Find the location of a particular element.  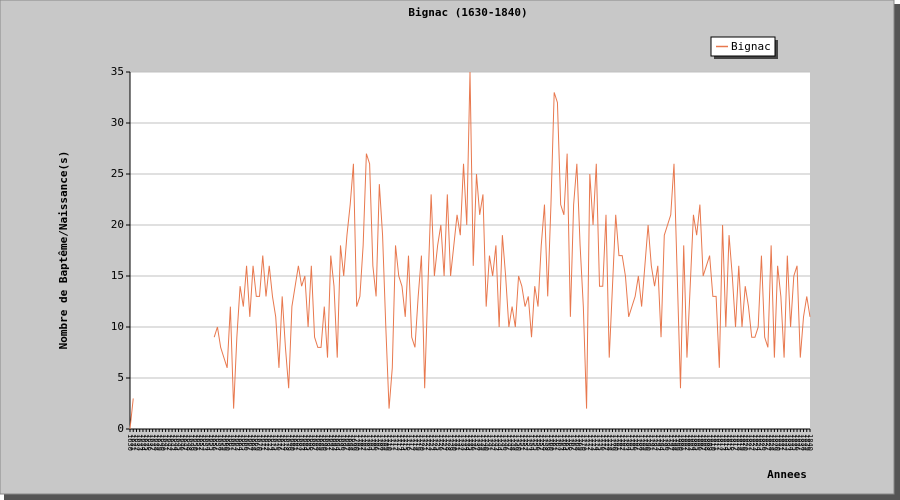

x-tick-label: 1716 is located at coordinates (408, 442).